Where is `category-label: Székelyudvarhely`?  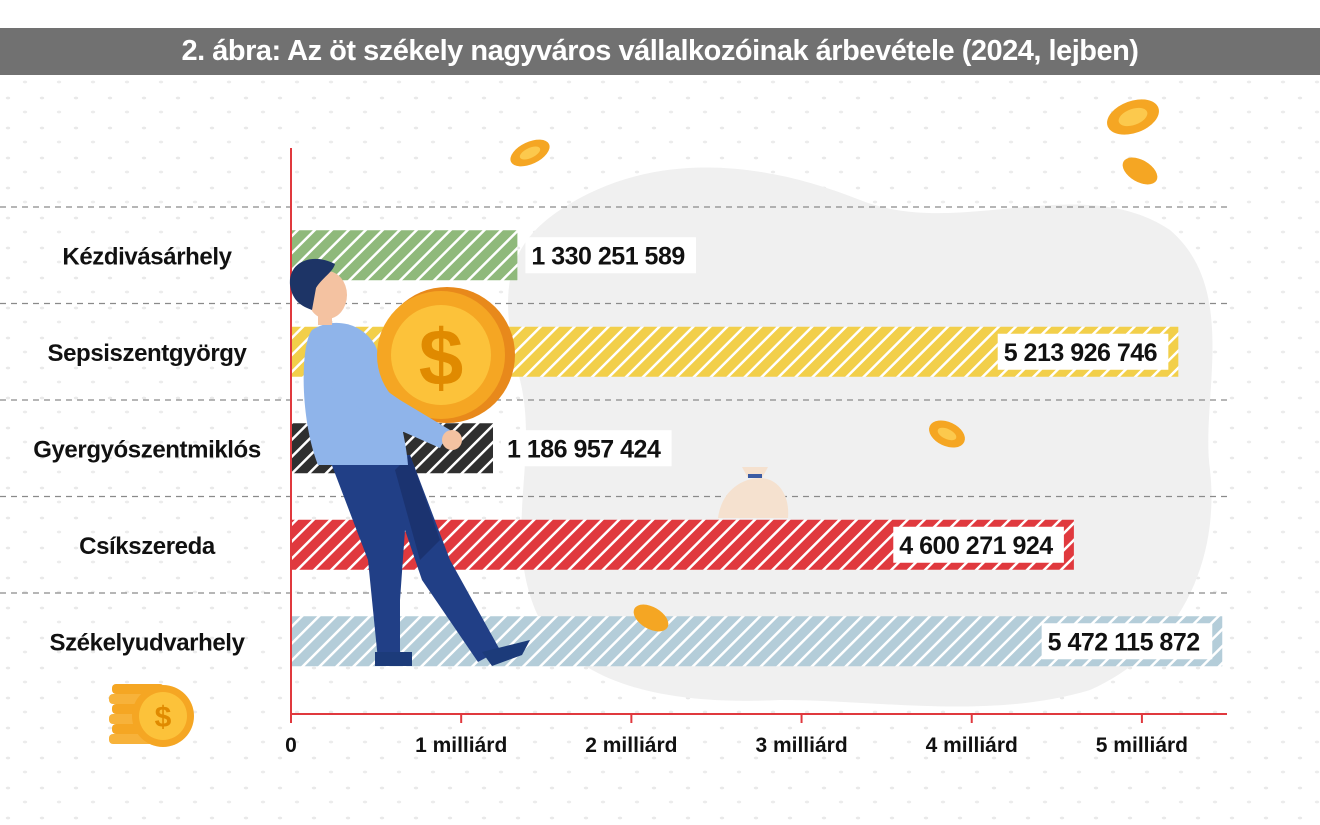 category-label: Székelyudvarhely is located at coordinates (147, 642).